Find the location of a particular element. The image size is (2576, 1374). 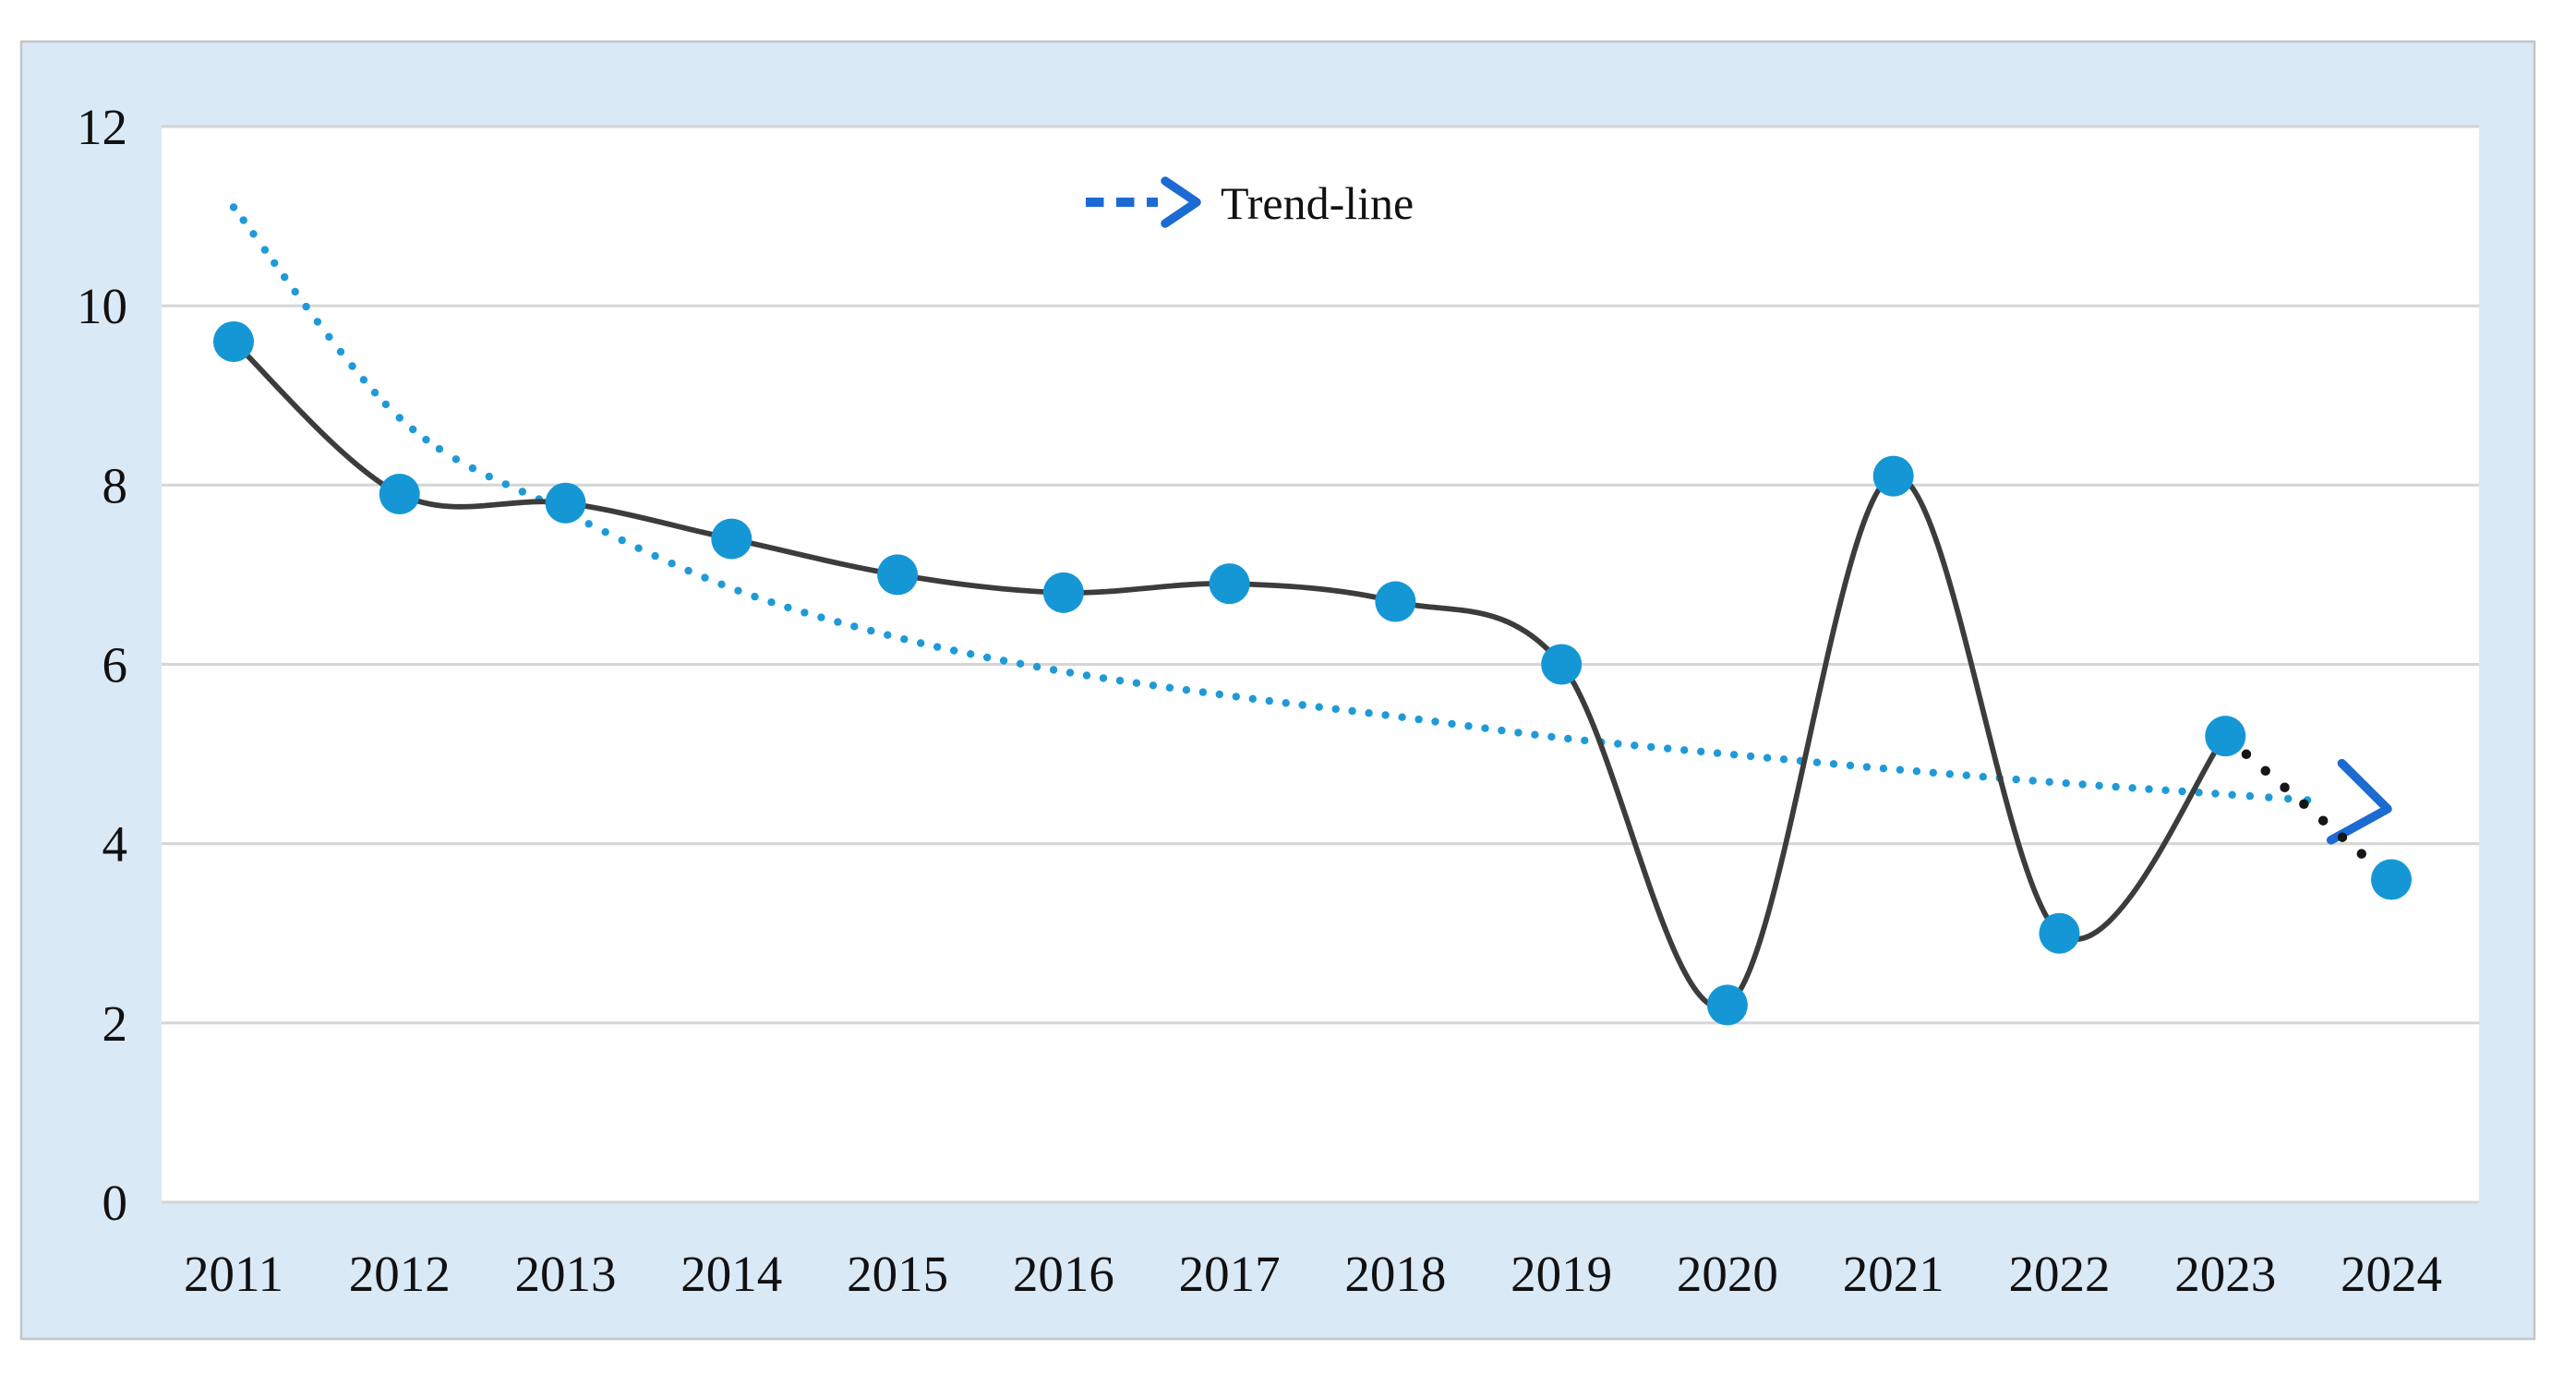

x-axis-label-2022: 2022 is located at coordinates (2059, 1274).